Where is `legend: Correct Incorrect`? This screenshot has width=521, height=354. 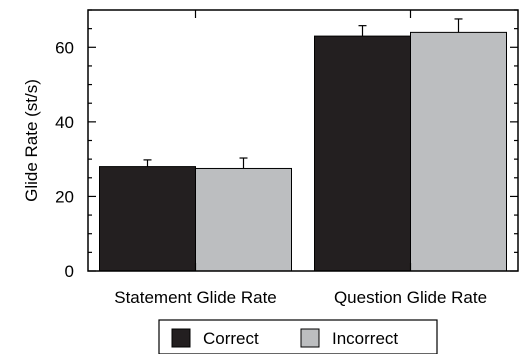 legend: Correct Incorrect is located at coordinates (298, 336).